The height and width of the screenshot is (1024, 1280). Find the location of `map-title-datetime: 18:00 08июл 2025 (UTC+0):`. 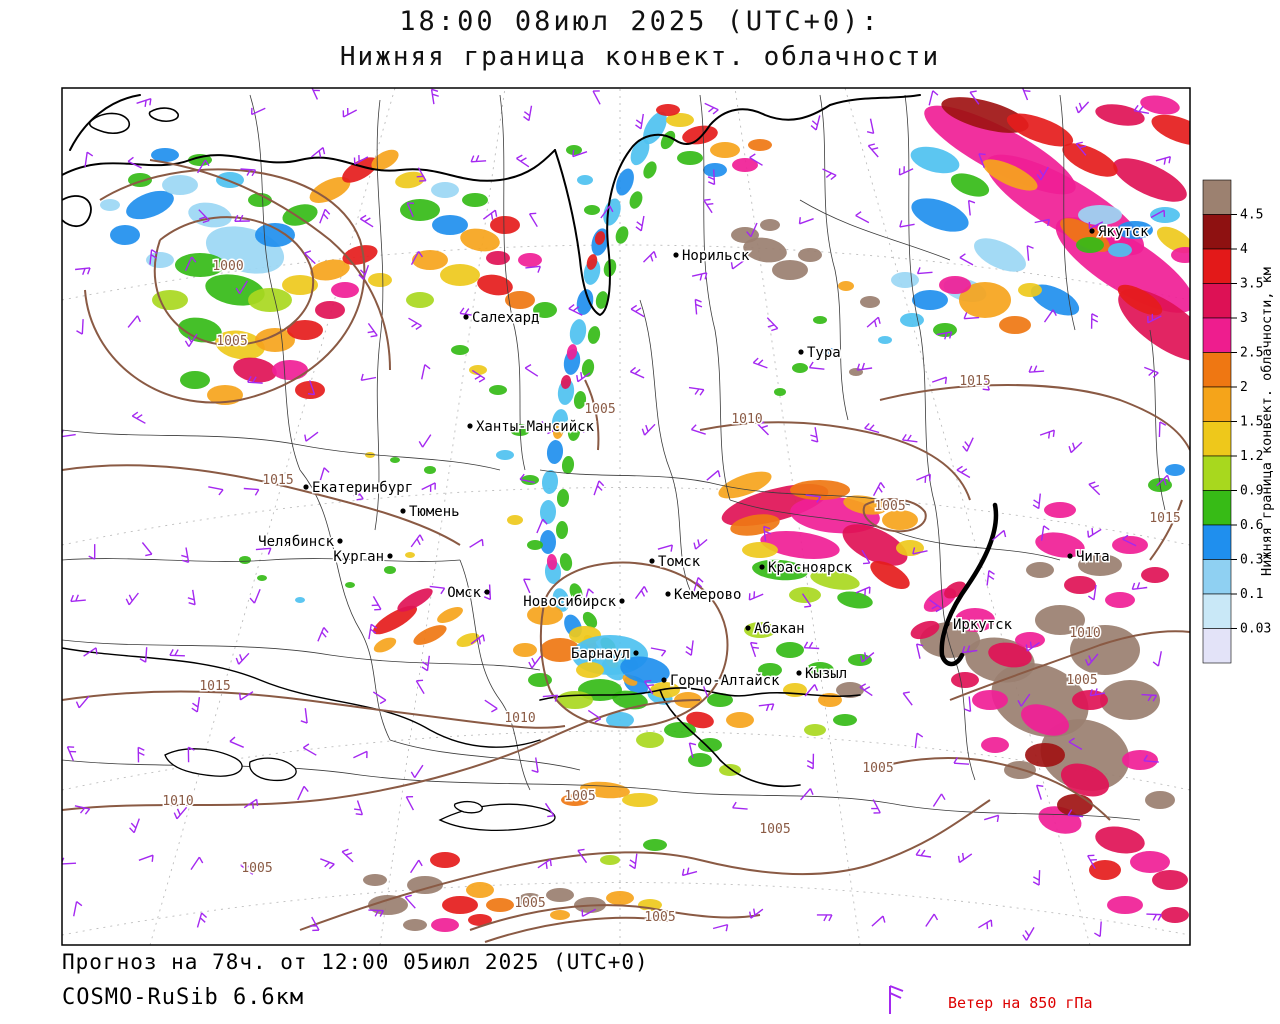

map-title-datetime: 18:00 08июл 2025 (UTC+0): is located at coordinates (640, 21).